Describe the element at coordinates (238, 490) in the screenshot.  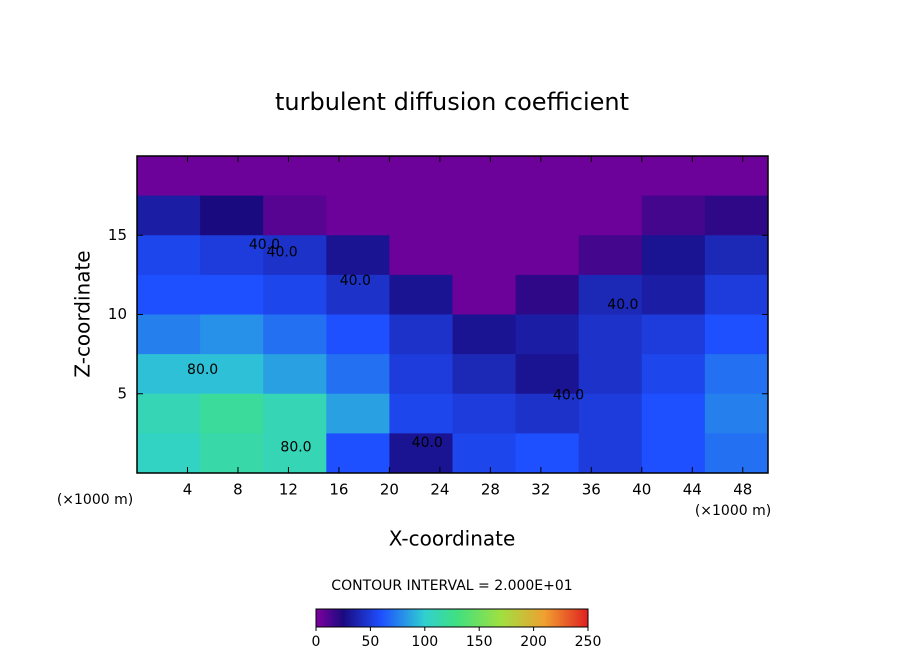
I see `x-tick-label: 8` at that location.